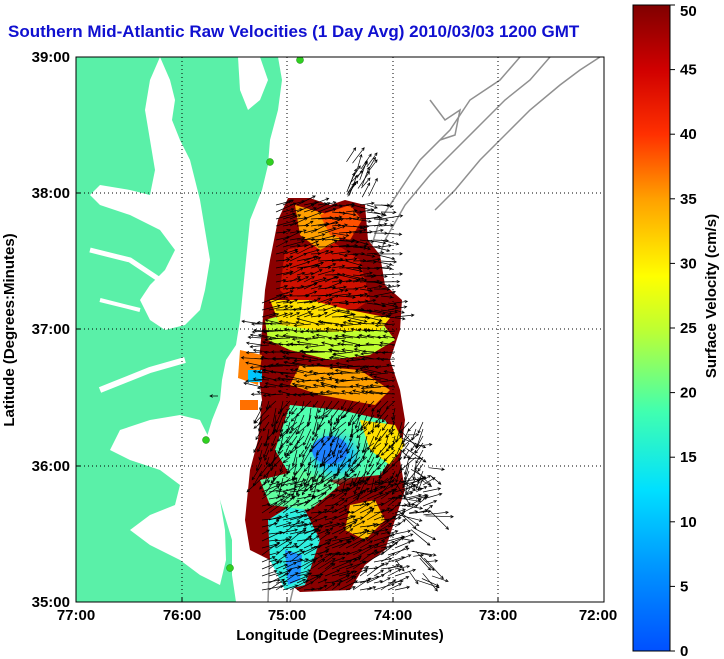 Image resolution: width=724 pixels, height=659 pixels. What do you see at coordinates (393, 615) in the screenshot?
I see `x-tick-label: 74:00` at bounding box center [393, 615].